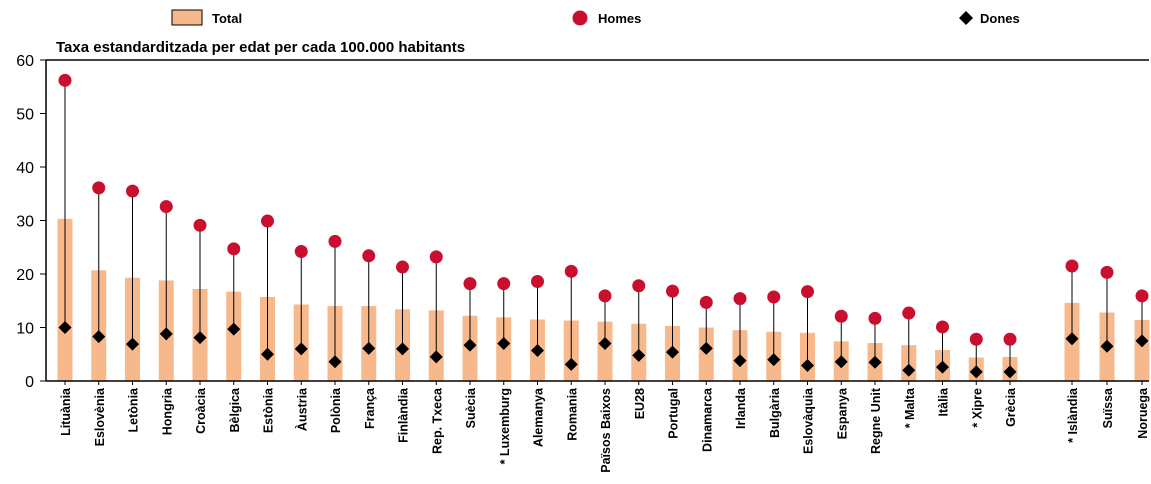 This screenshot has height=484, width=1151. I want to click on x-tick-label: Rep. Txeca, so click(437, 420).